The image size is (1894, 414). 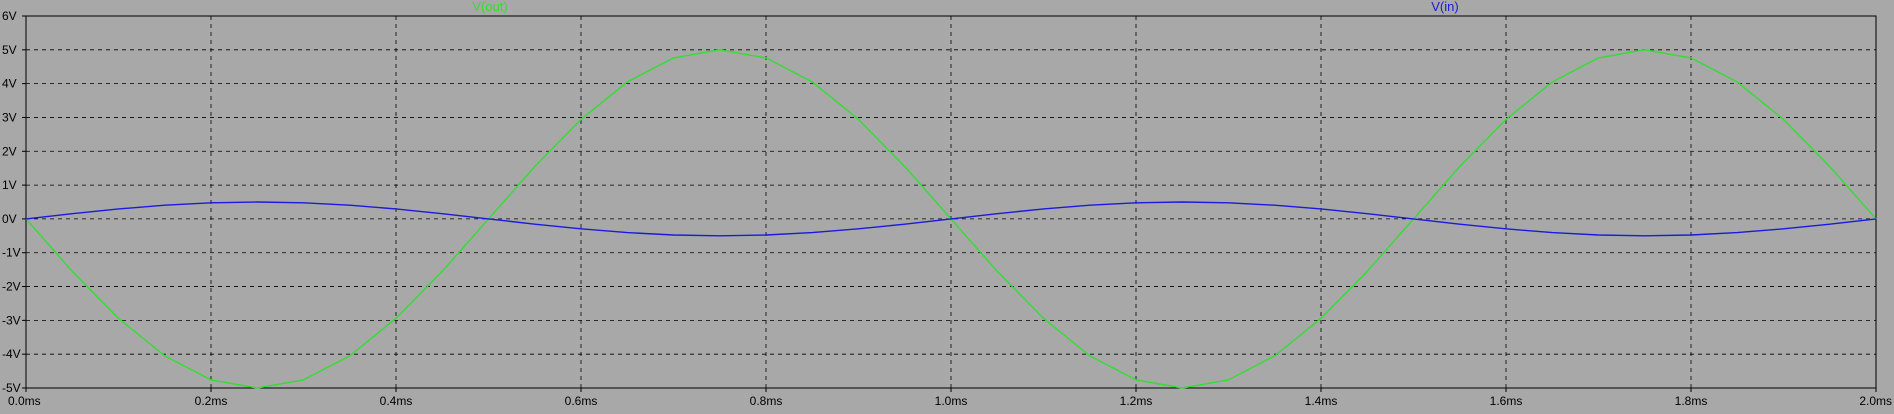 I want to click on series-line-vin, so click(x=951, y=219).